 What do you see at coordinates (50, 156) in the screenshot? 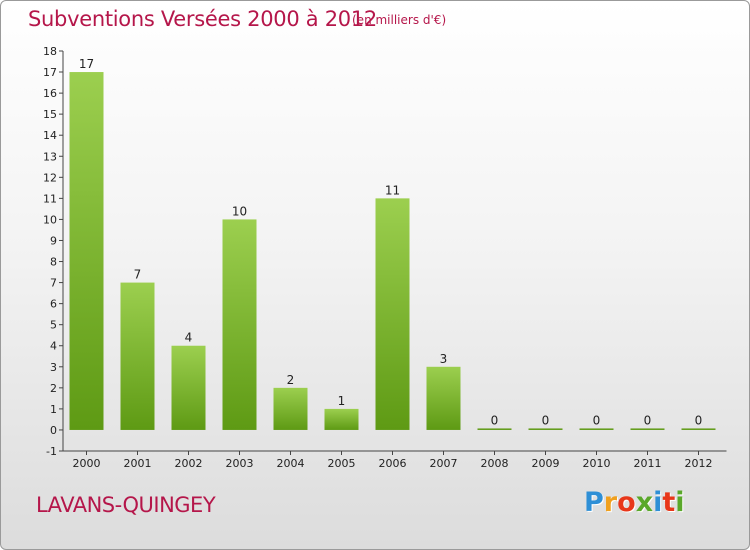
I see `y-tick-label: 13` at bounding box center [50, 156].